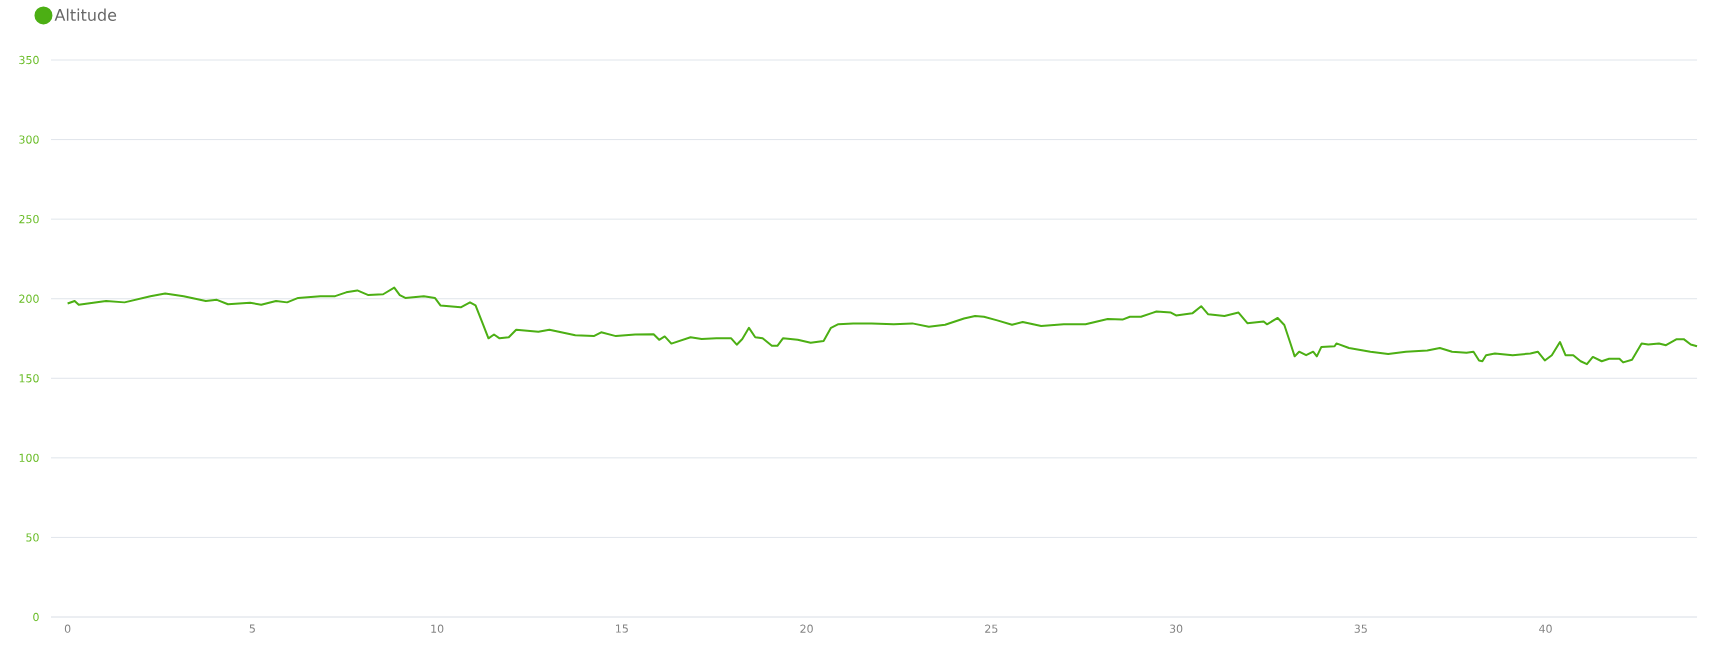  Describe the element at coordinates (29, 139) in the screenshot. I see `y-tick-label: 300` at that location.